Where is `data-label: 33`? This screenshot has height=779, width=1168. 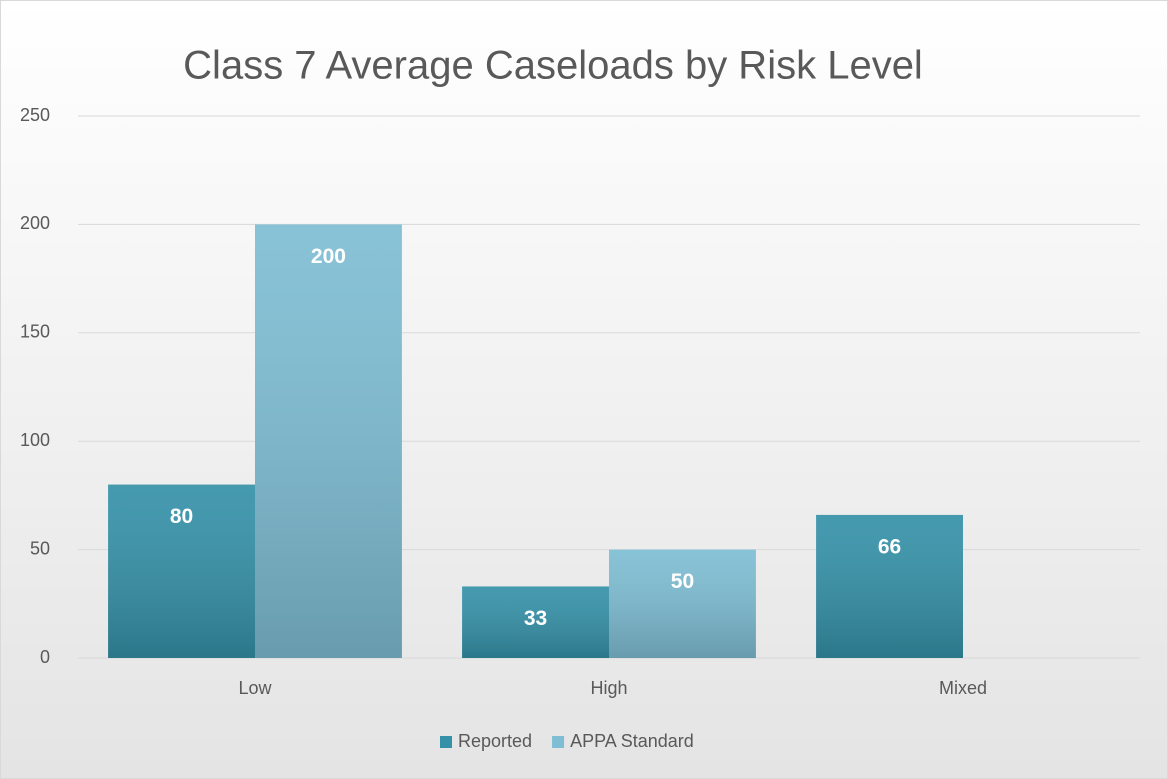
data-label: 33 is located at coordinates (535, 618).